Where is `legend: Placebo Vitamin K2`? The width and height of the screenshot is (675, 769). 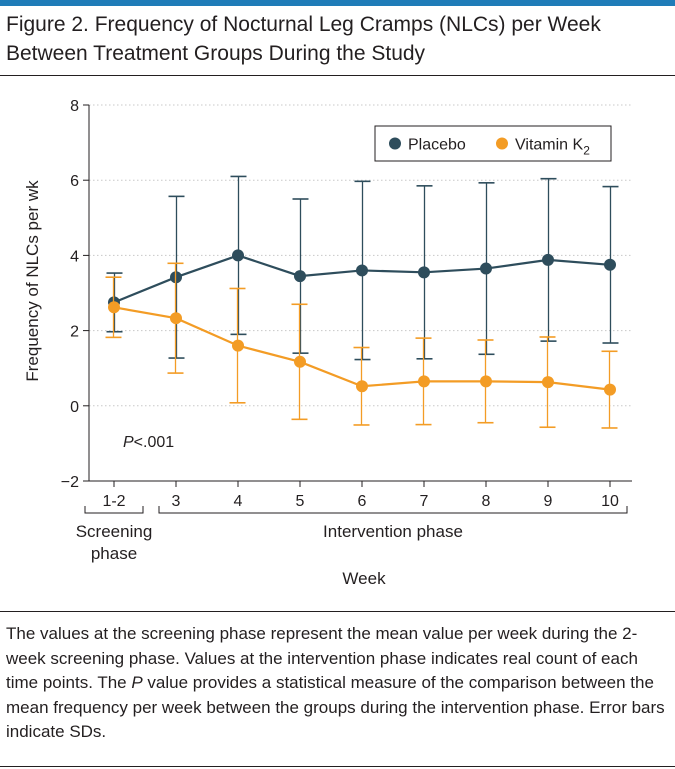 legend: Placebo Vitamin K2 is located at coordinates (493, 143).